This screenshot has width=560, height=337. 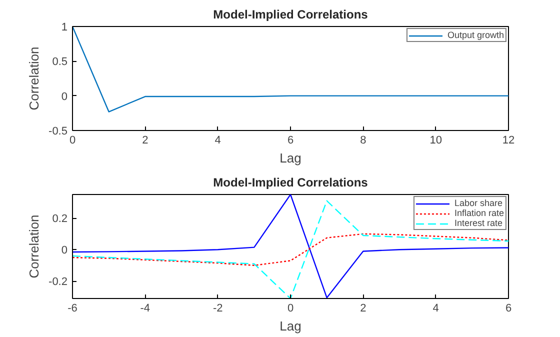 What do you see at coordinates (479, 213) in the screenshot?
I see `legend-label: Inflation rate` at bounding box center [479, 213].